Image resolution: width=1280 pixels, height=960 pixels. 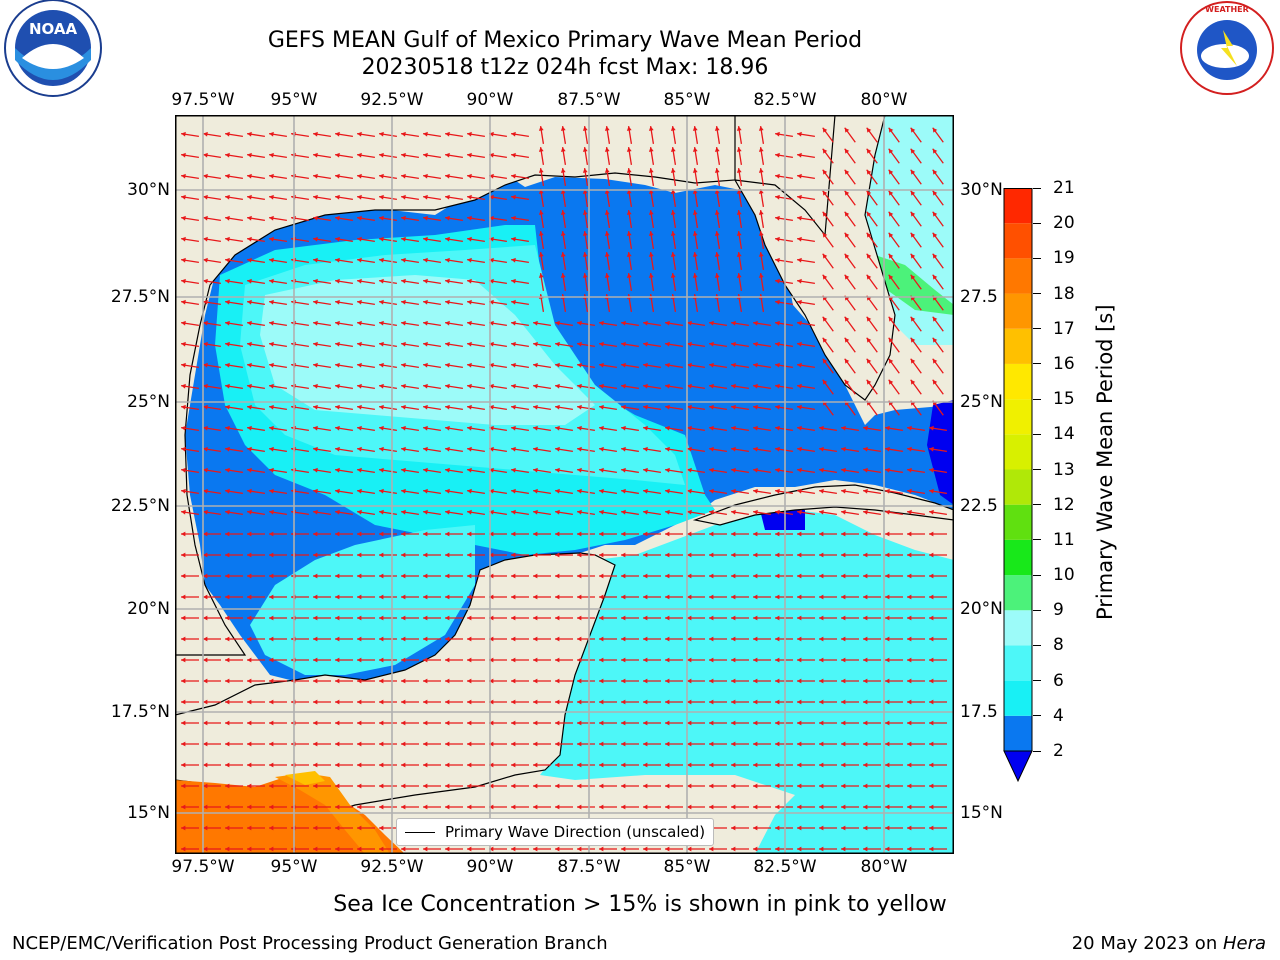 What do you see at coordinates (1064, 399) in the screenshot?
I see `colorbar-tick-label: 15` at bounding box center [1064, 399].